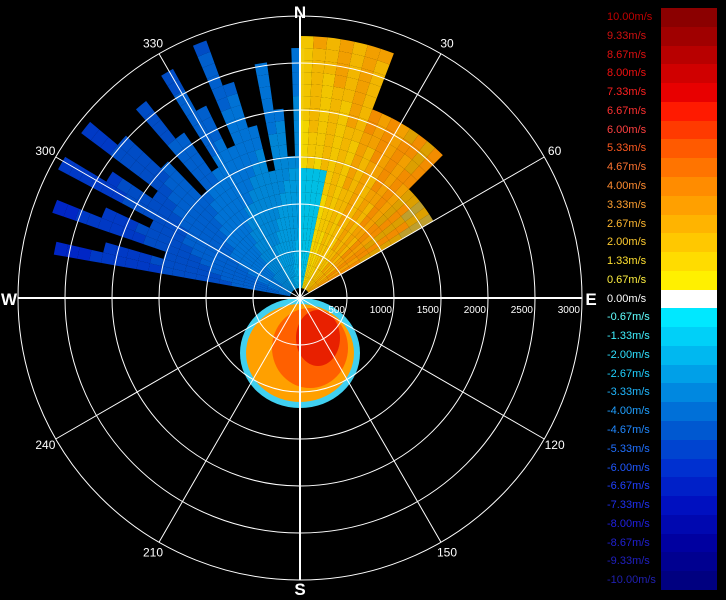 The width and height of the screenshot is (726, 600). I want to click on legend-label: -8.00m/s, so click(628, 524).